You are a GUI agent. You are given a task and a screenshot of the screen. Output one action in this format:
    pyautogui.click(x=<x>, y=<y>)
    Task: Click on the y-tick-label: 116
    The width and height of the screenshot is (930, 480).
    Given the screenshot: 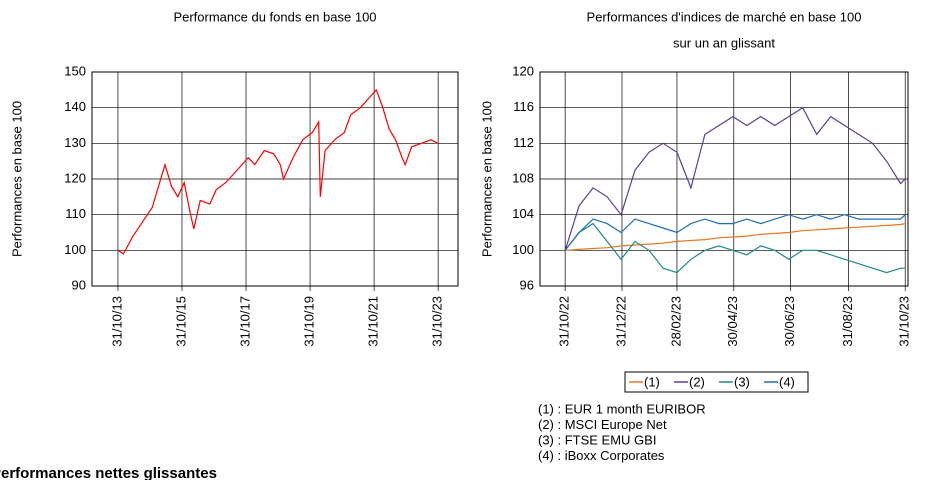 What is the action you would take?
    pyautogui.click(x=523, y=106)
    